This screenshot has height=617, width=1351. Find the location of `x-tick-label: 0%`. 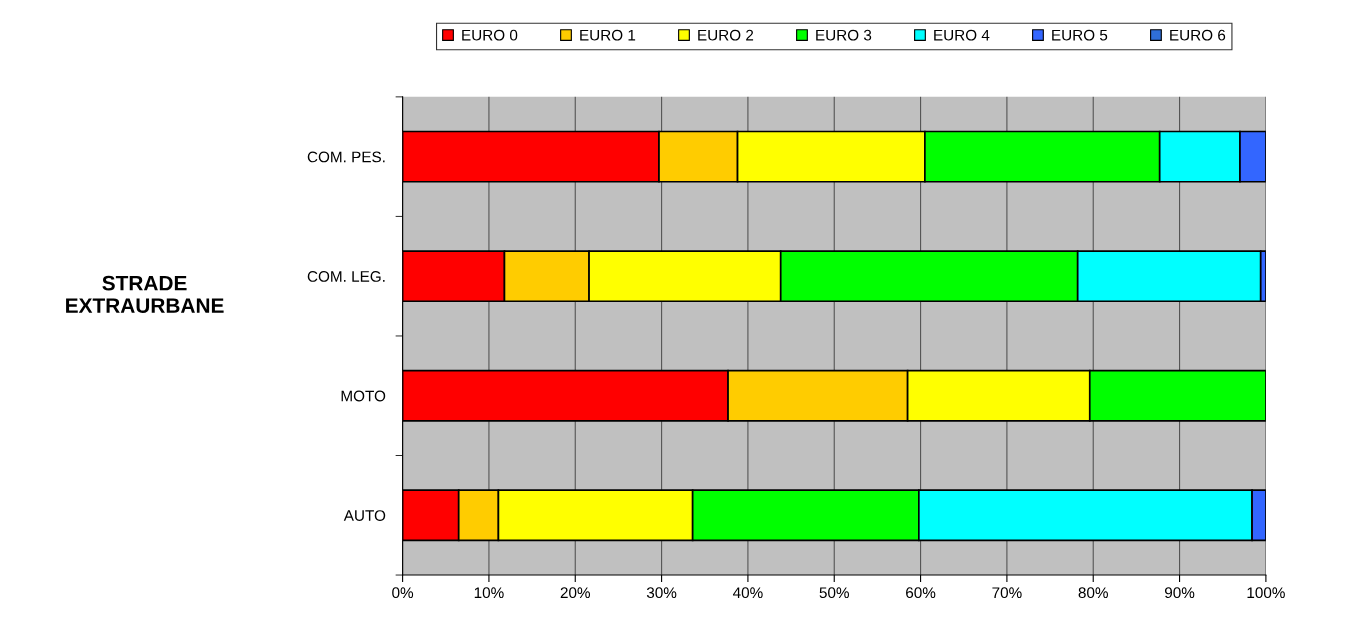

x-tick-label: 0% is located at coordinates (403, 593).